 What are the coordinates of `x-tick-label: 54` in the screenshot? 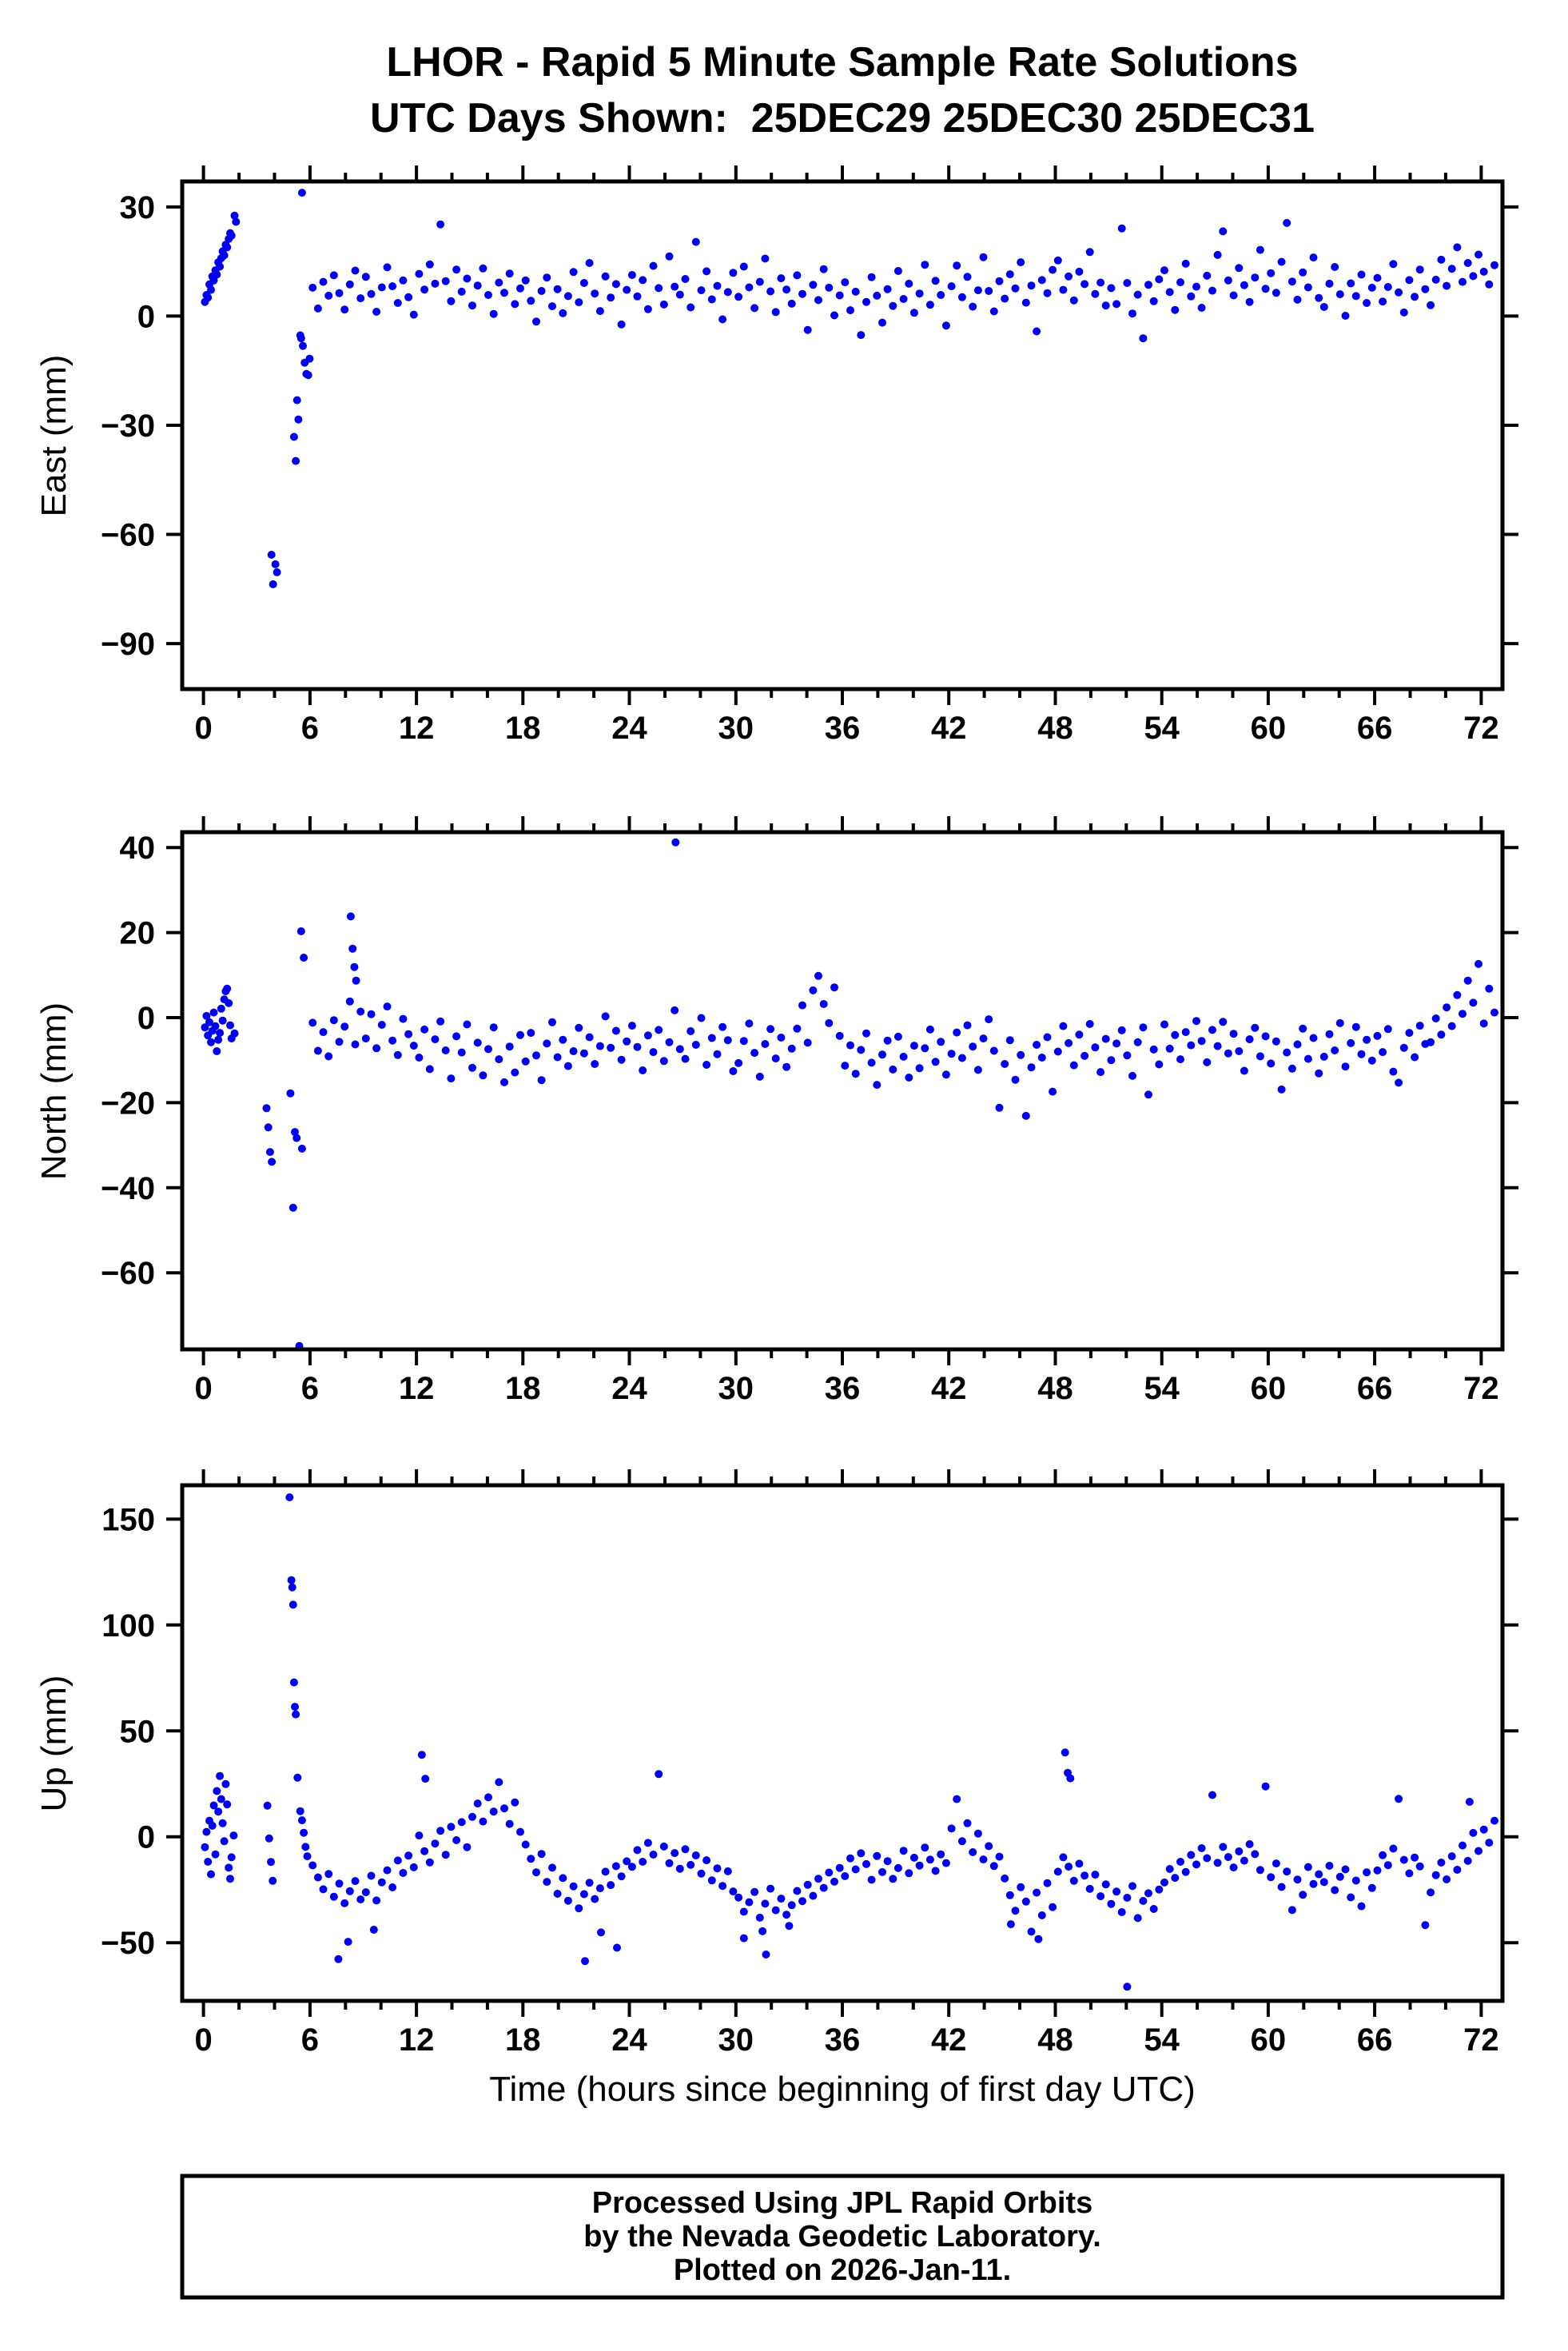 It's located at (1162, 1388).